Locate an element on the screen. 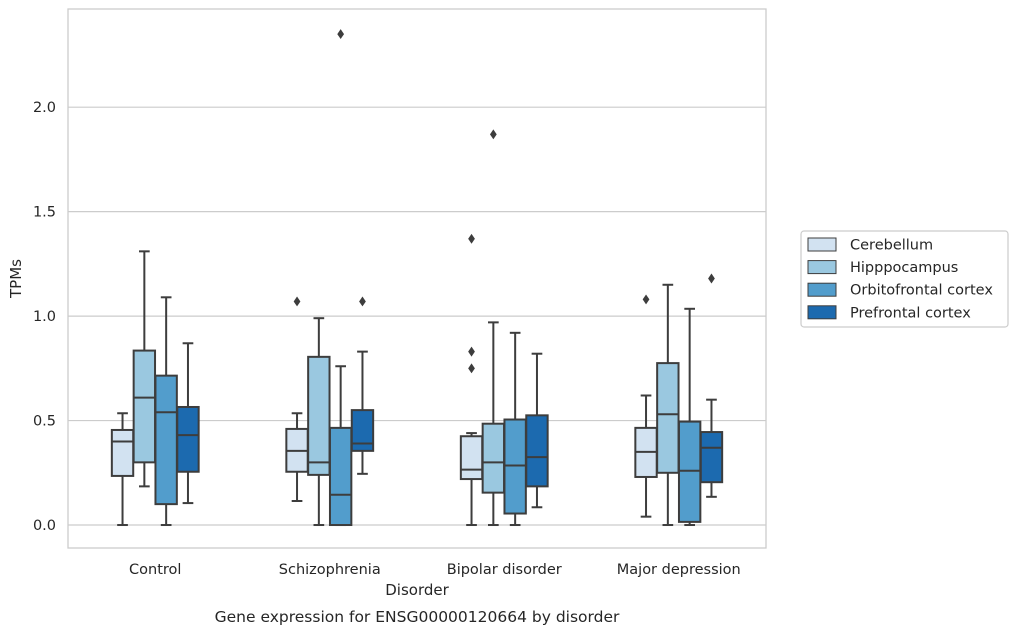 This screenshot has width=1018, height=634. y-tick-labels: 0.0 0.5 1.0 1.5 2.0 is located at coordinates (44, 317).